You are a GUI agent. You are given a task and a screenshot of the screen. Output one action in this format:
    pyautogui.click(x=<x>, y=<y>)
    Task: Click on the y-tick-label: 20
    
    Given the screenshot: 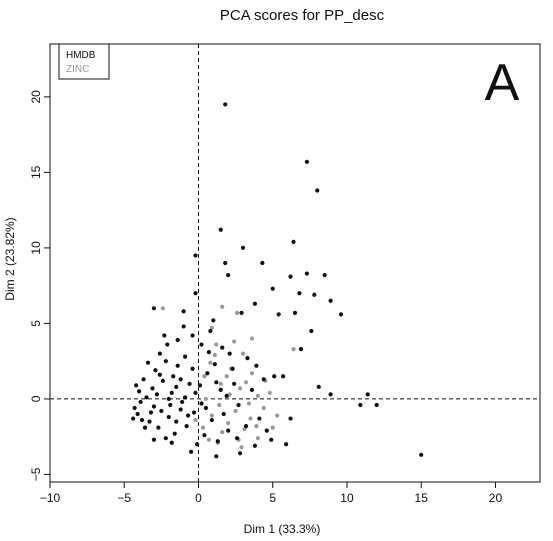 What is the action you would take?
    pyautogui.click(x=36, y=97)
    